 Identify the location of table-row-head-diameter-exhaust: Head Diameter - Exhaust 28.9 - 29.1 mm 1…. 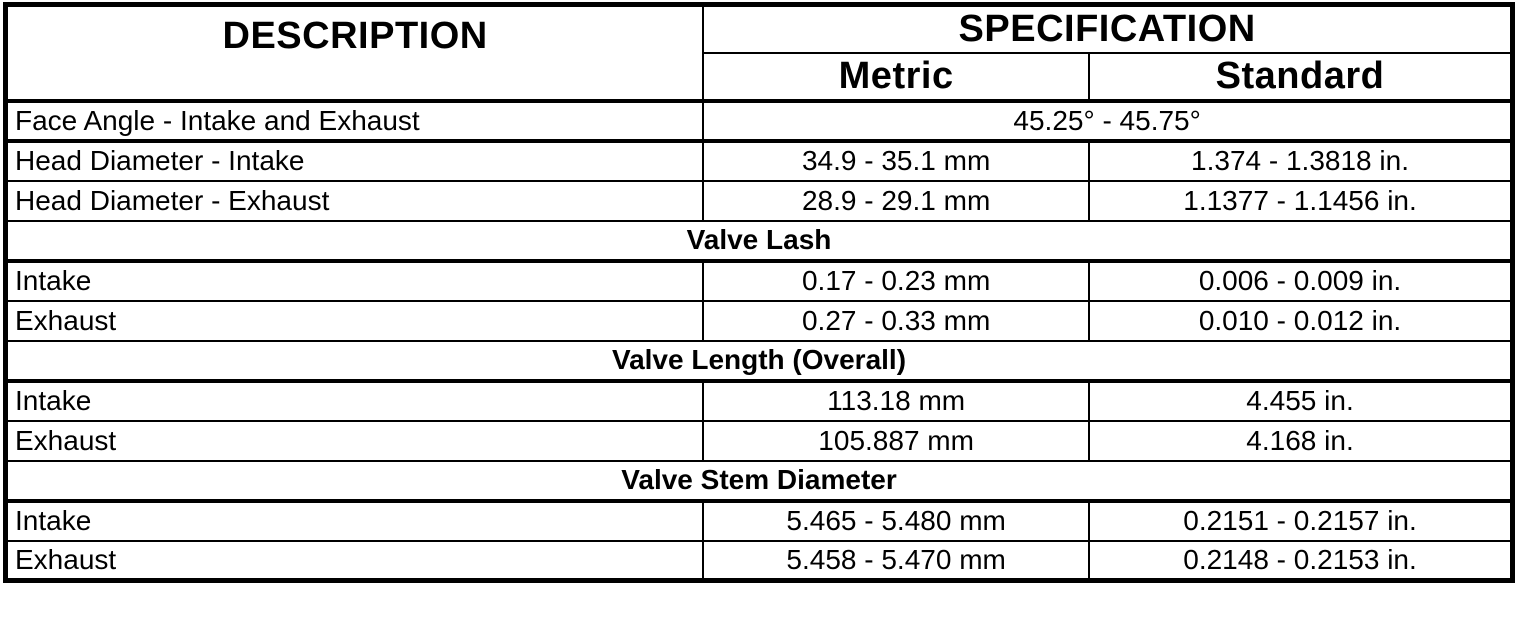
(759, 200).